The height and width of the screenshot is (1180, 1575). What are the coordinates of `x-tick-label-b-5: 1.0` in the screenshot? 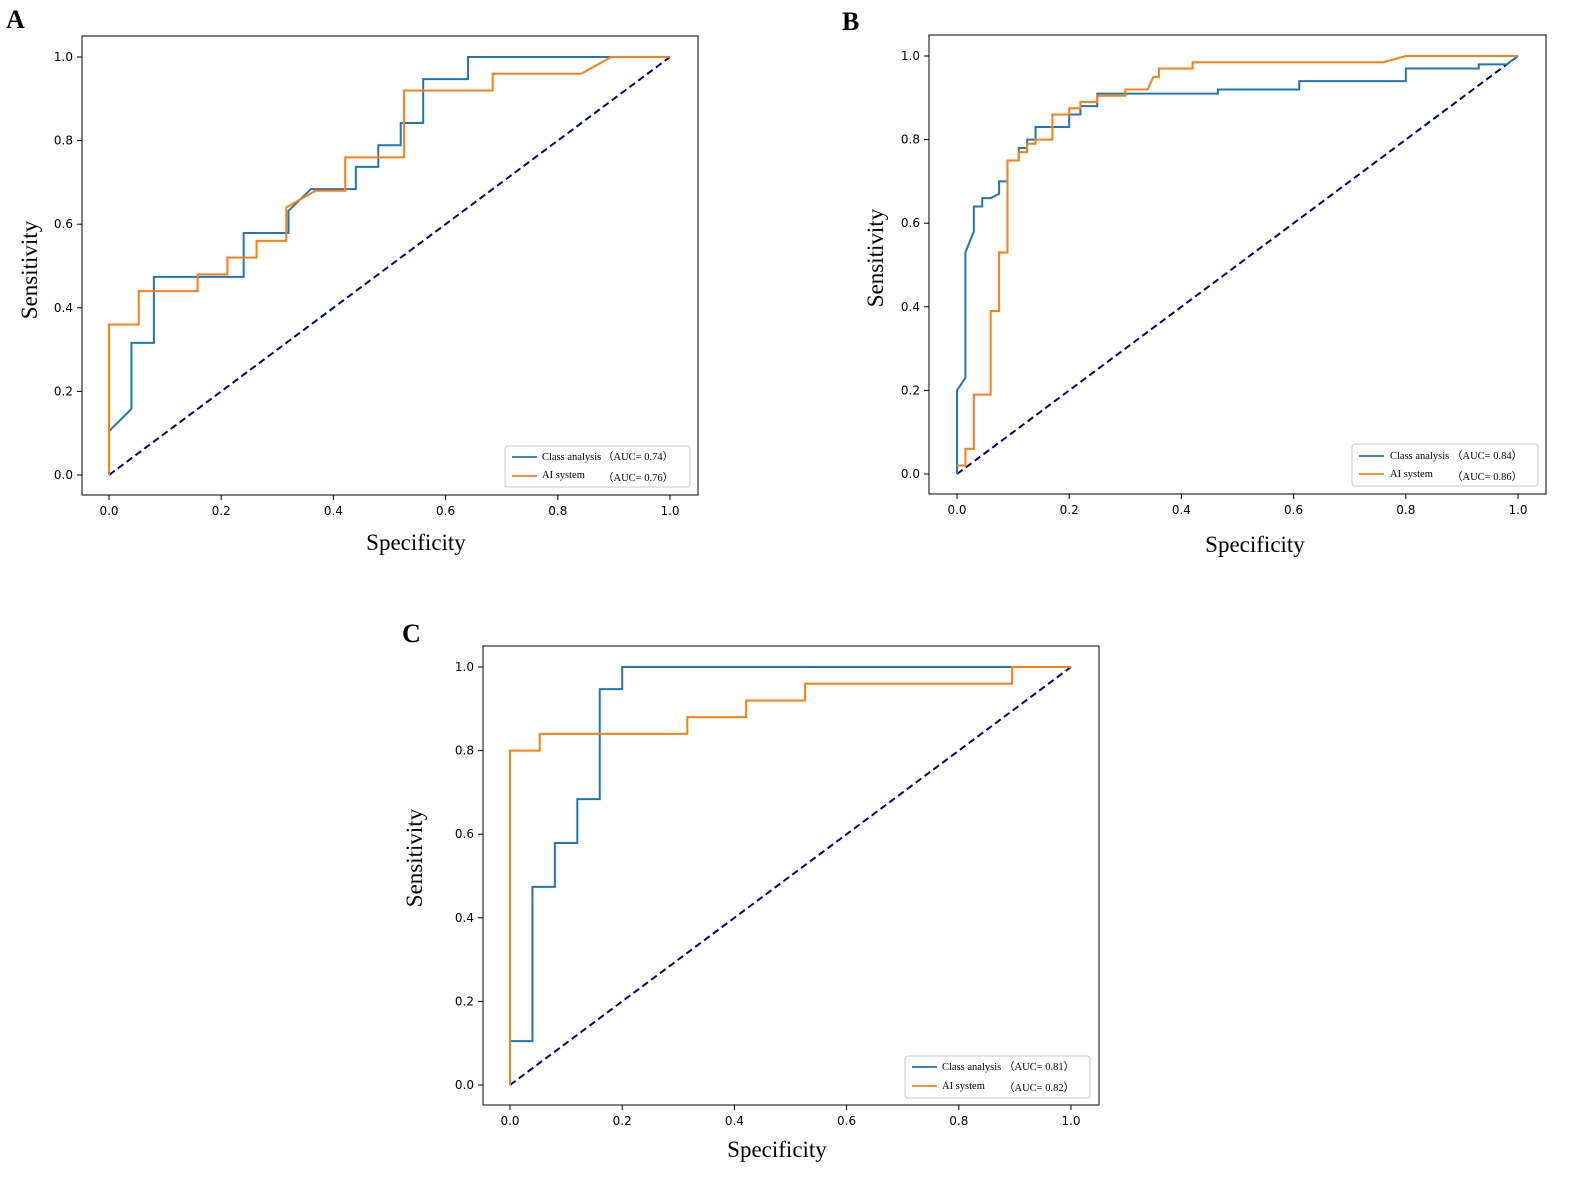 It's located at (1517, 510).